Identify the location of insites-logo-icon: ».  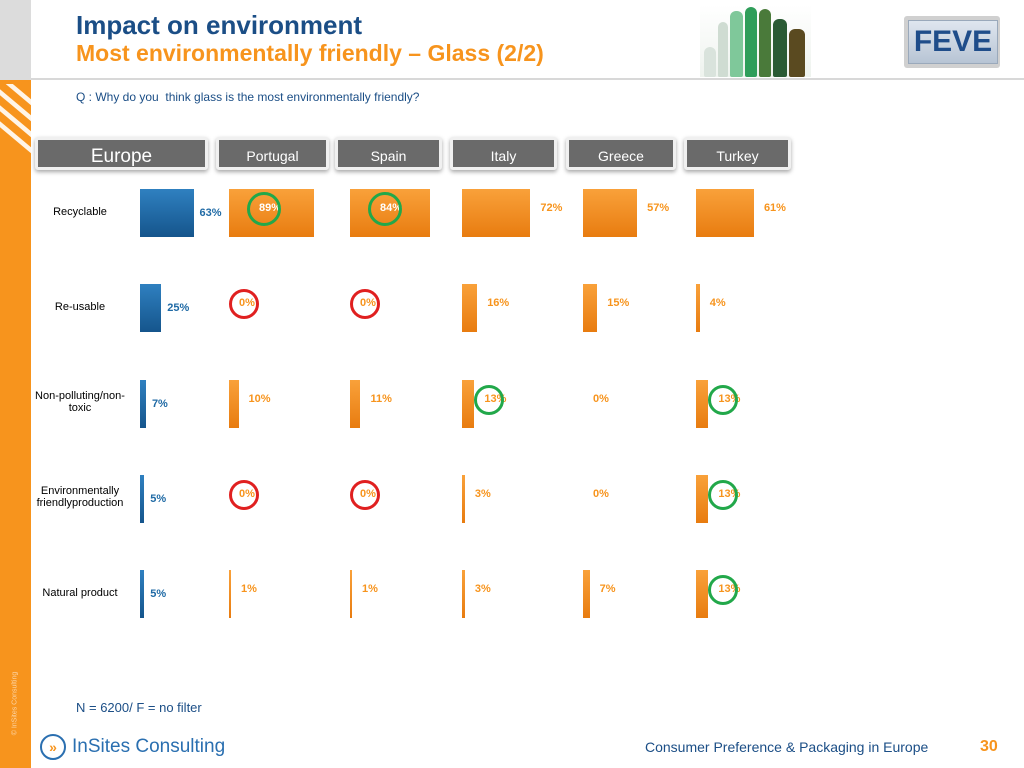
(53, 747).